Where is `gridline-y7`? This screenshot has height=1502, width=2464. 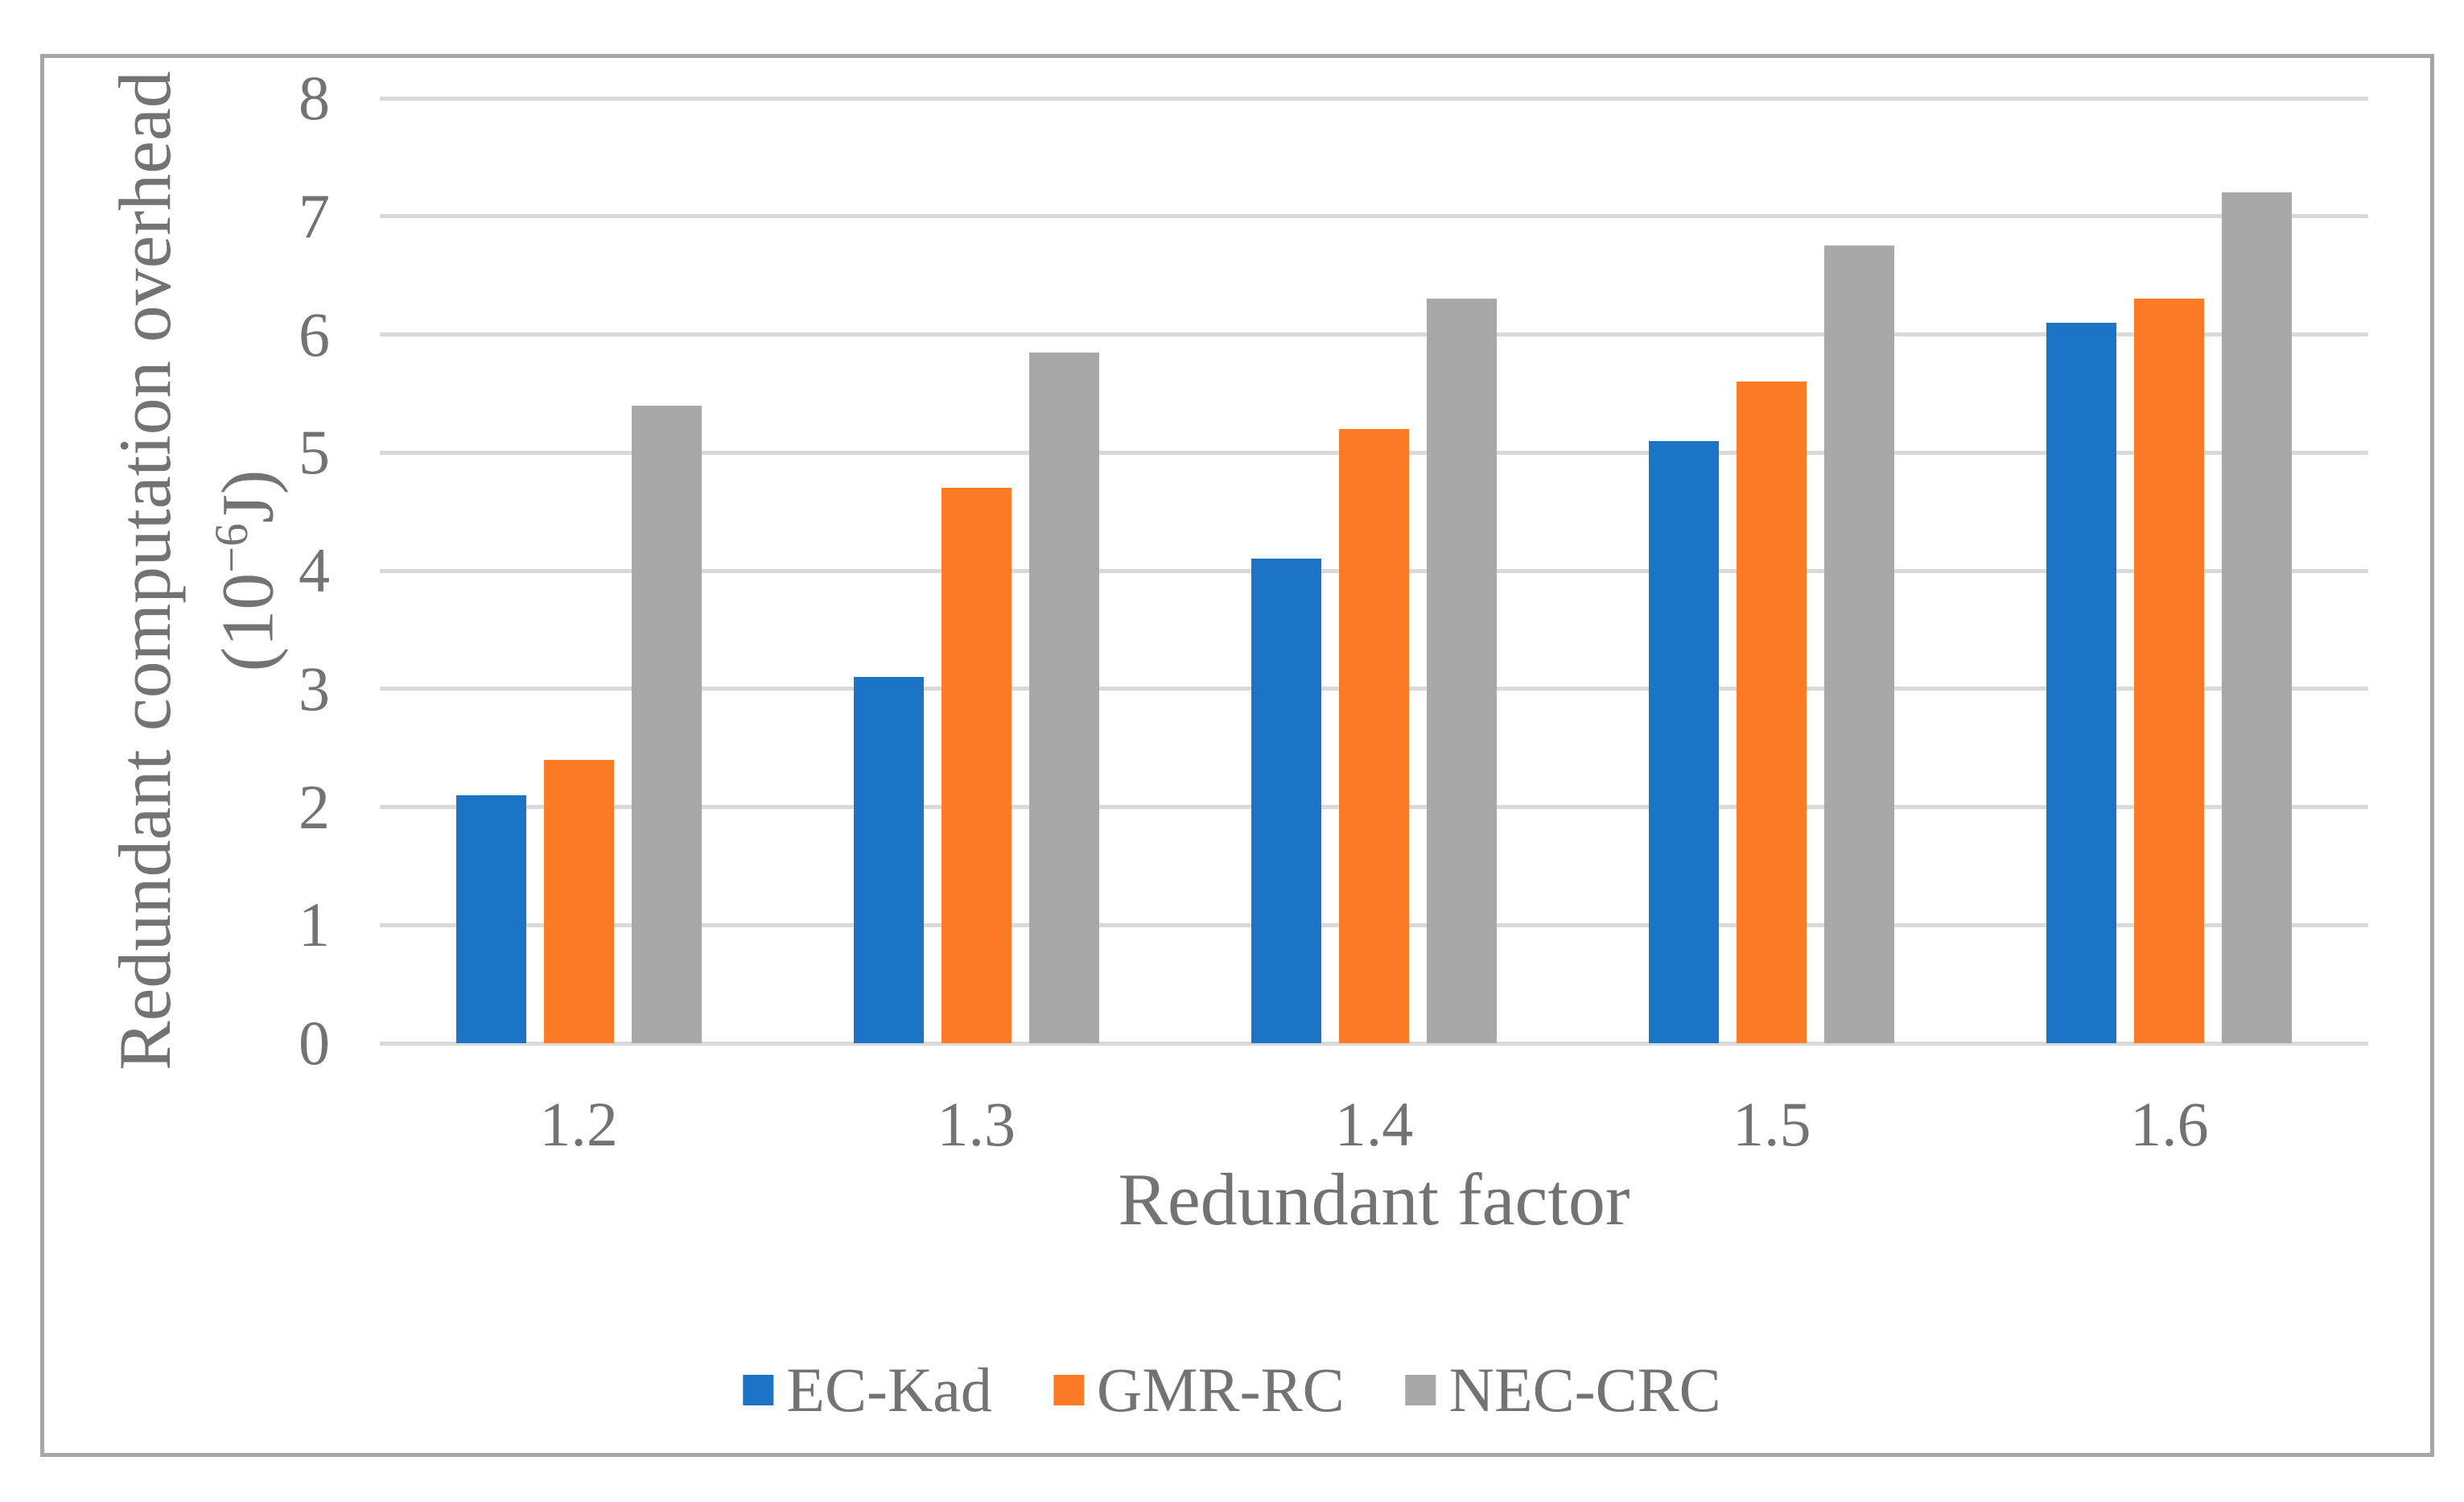 gridline-y7 is located at coordinates (1374, 216).